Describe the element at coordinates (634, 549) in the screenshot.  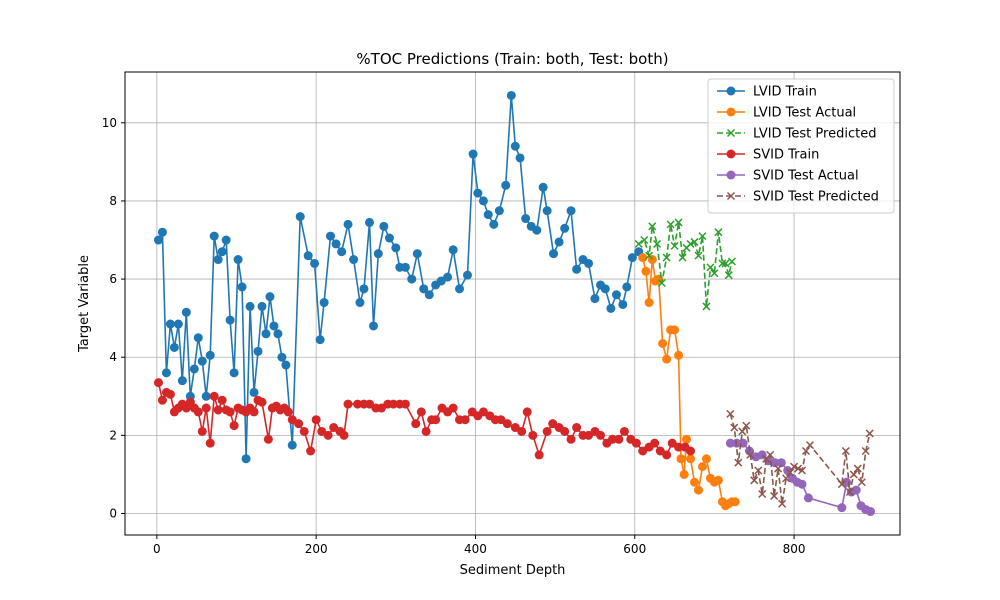
I see `x-tick-label: 600` at that location.